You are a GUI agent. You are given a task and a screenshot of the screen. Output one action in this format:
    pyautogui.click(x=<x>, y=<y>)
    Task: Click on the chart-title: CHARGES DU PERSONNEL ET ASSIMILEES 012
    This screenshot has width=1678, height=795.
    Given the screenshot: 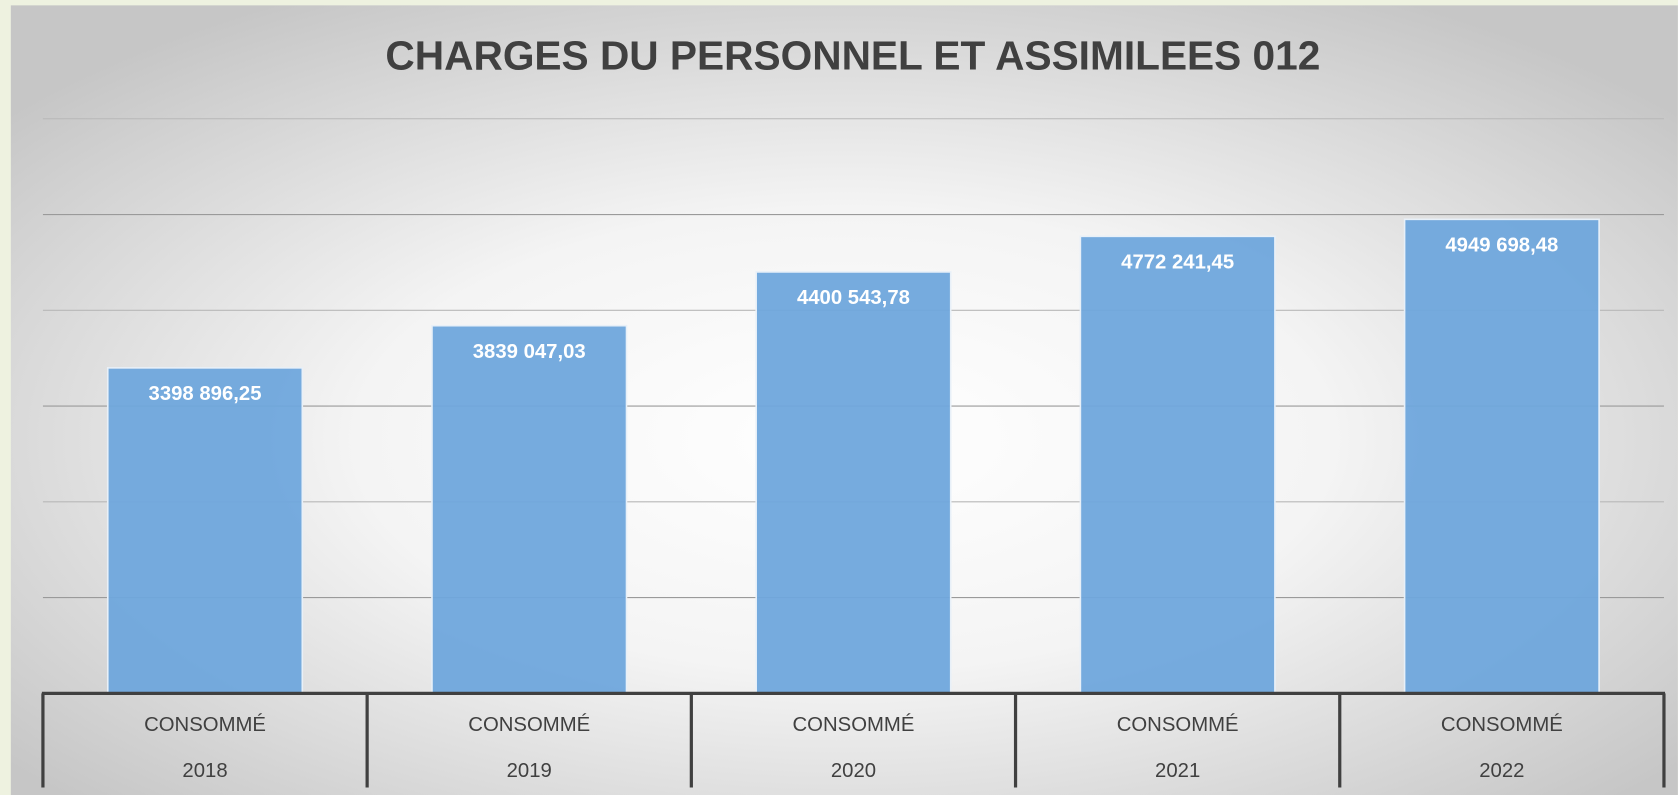 What is the action you would take?
    pyautogui.click(x=852, y=56)
    